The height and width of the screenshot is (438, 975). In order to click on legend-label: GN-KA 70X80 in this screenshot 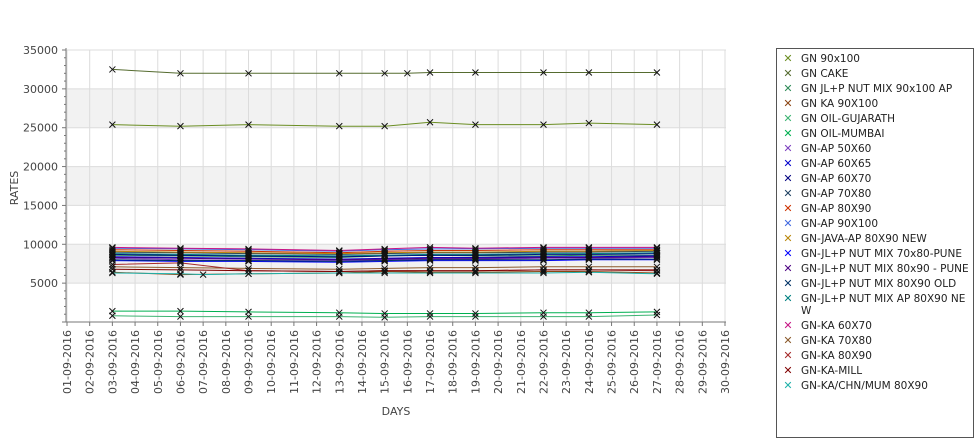, I will do `click(836, 341)`.